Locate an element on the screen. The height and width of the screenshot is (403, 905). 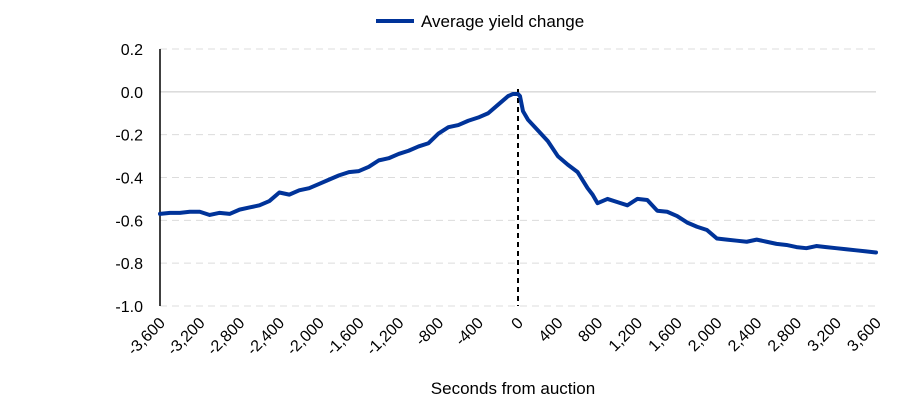
x-tick-label: 3,200 is located at coordinates (825, 335).